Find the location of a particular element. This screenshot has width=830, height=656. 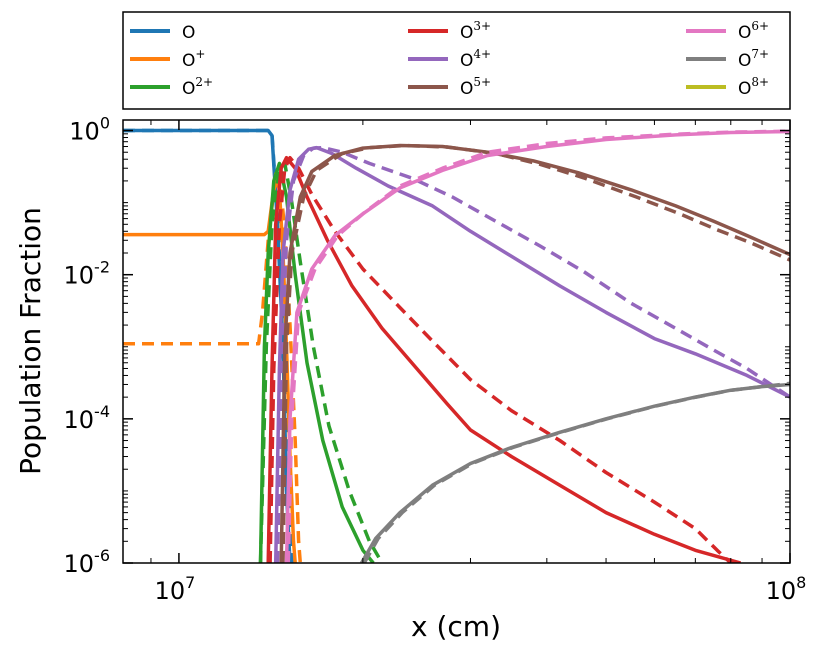

legend-item-o-plus: O+ is located at coordinates (167, 59).